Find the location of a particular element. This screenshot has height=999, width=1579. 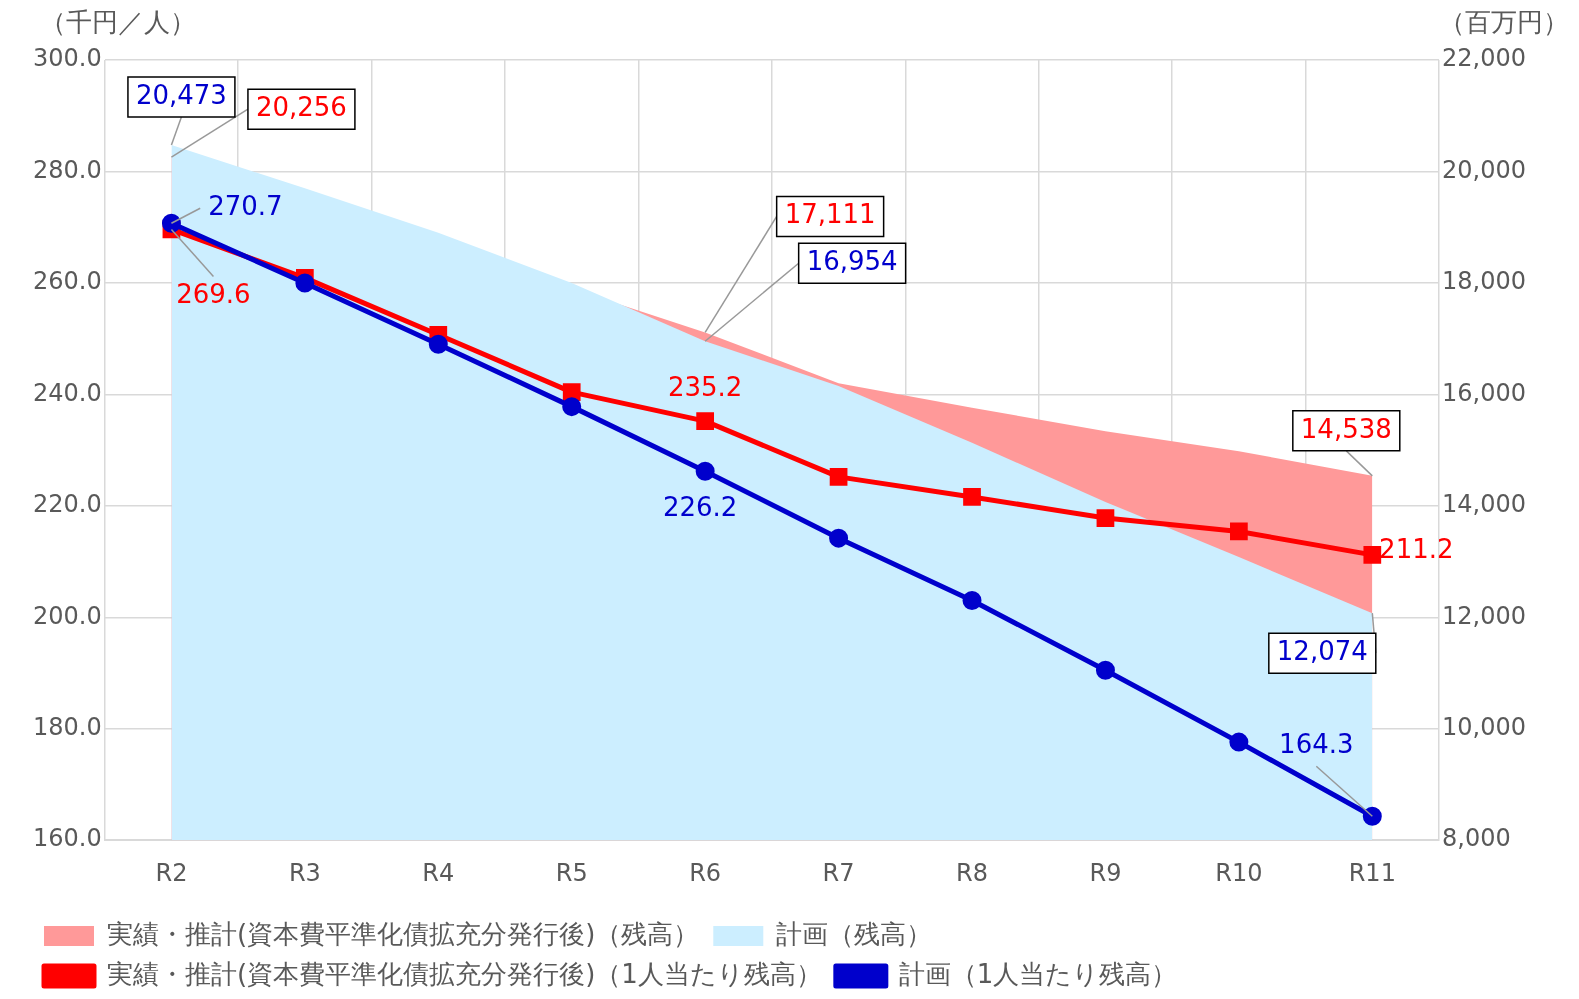

data-label: 20,473 is located at coordinates (181, 94).